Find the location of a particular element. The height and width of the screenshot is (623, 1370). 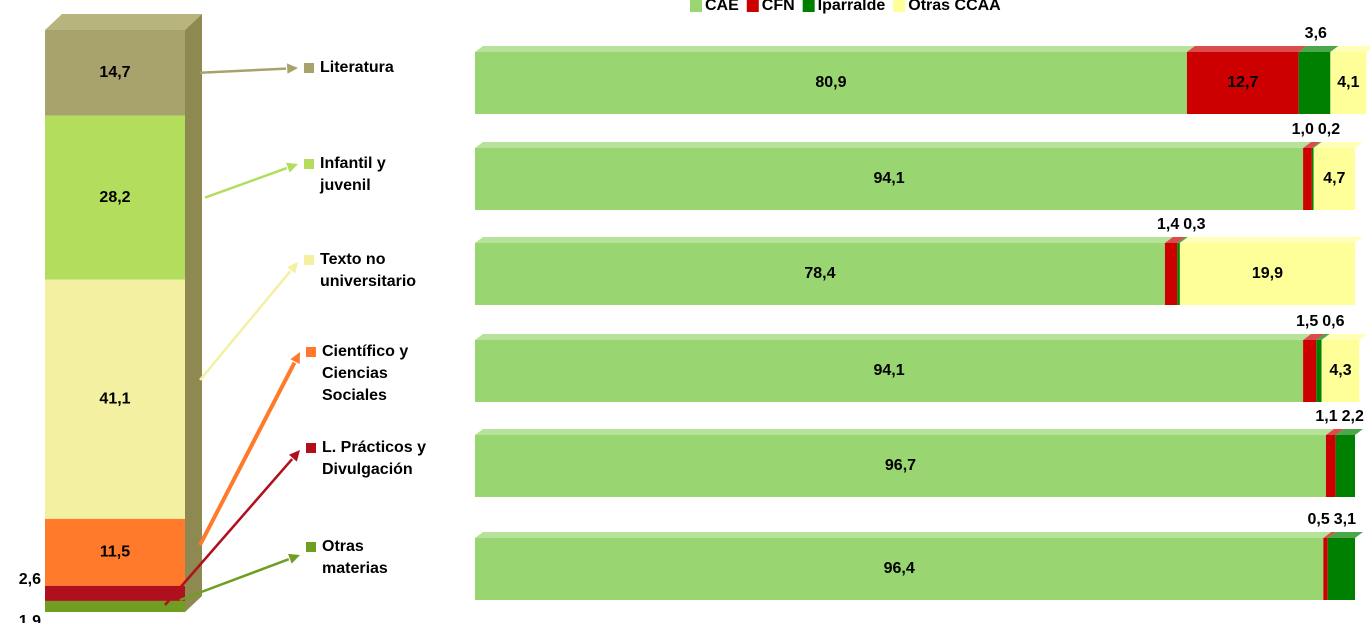

value-label: 94,1 is located at coordinates (888, 178).